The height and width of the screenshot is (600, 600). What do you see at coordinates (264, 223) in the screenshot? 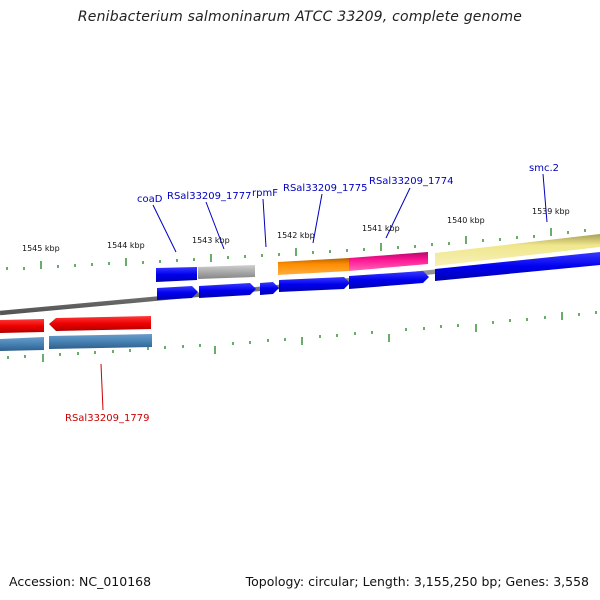
I see `leader-rpmF` at bounding box center [264, 223].